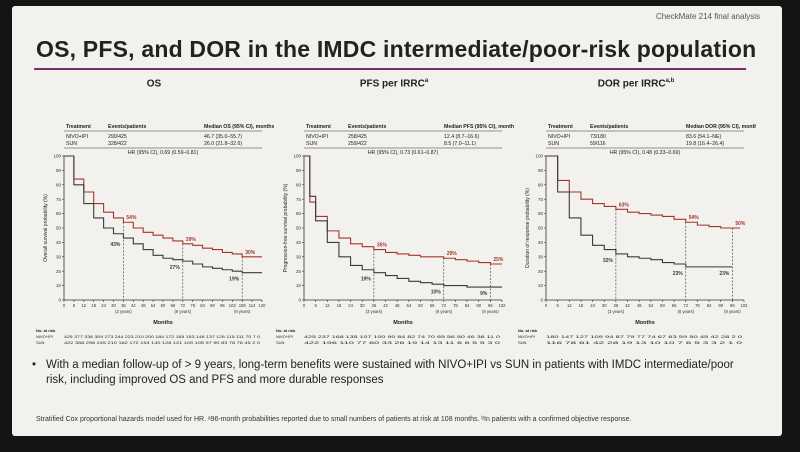 Image resolution: width=800 pixels, height=452 pixels. Describe the element at coordinates (720, 305) in the screenshot. I see `x-tick-label: 90` at that location.